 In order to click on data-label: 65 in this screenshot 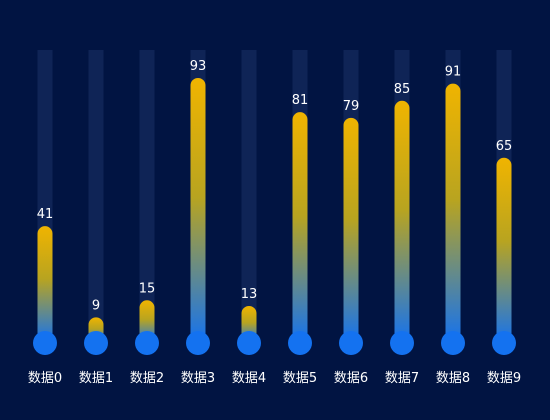, I will do `click(504, 146)`.